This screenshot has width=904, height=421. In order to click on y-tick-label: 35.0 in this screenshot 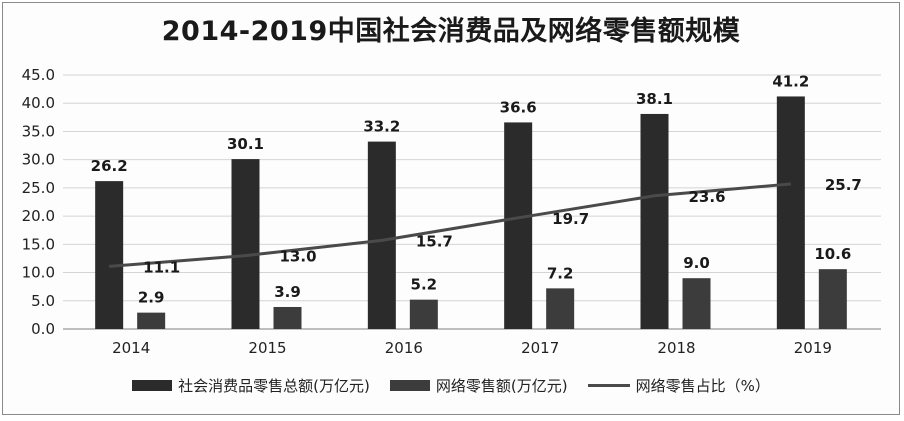, I will do `click(38, 131)`.